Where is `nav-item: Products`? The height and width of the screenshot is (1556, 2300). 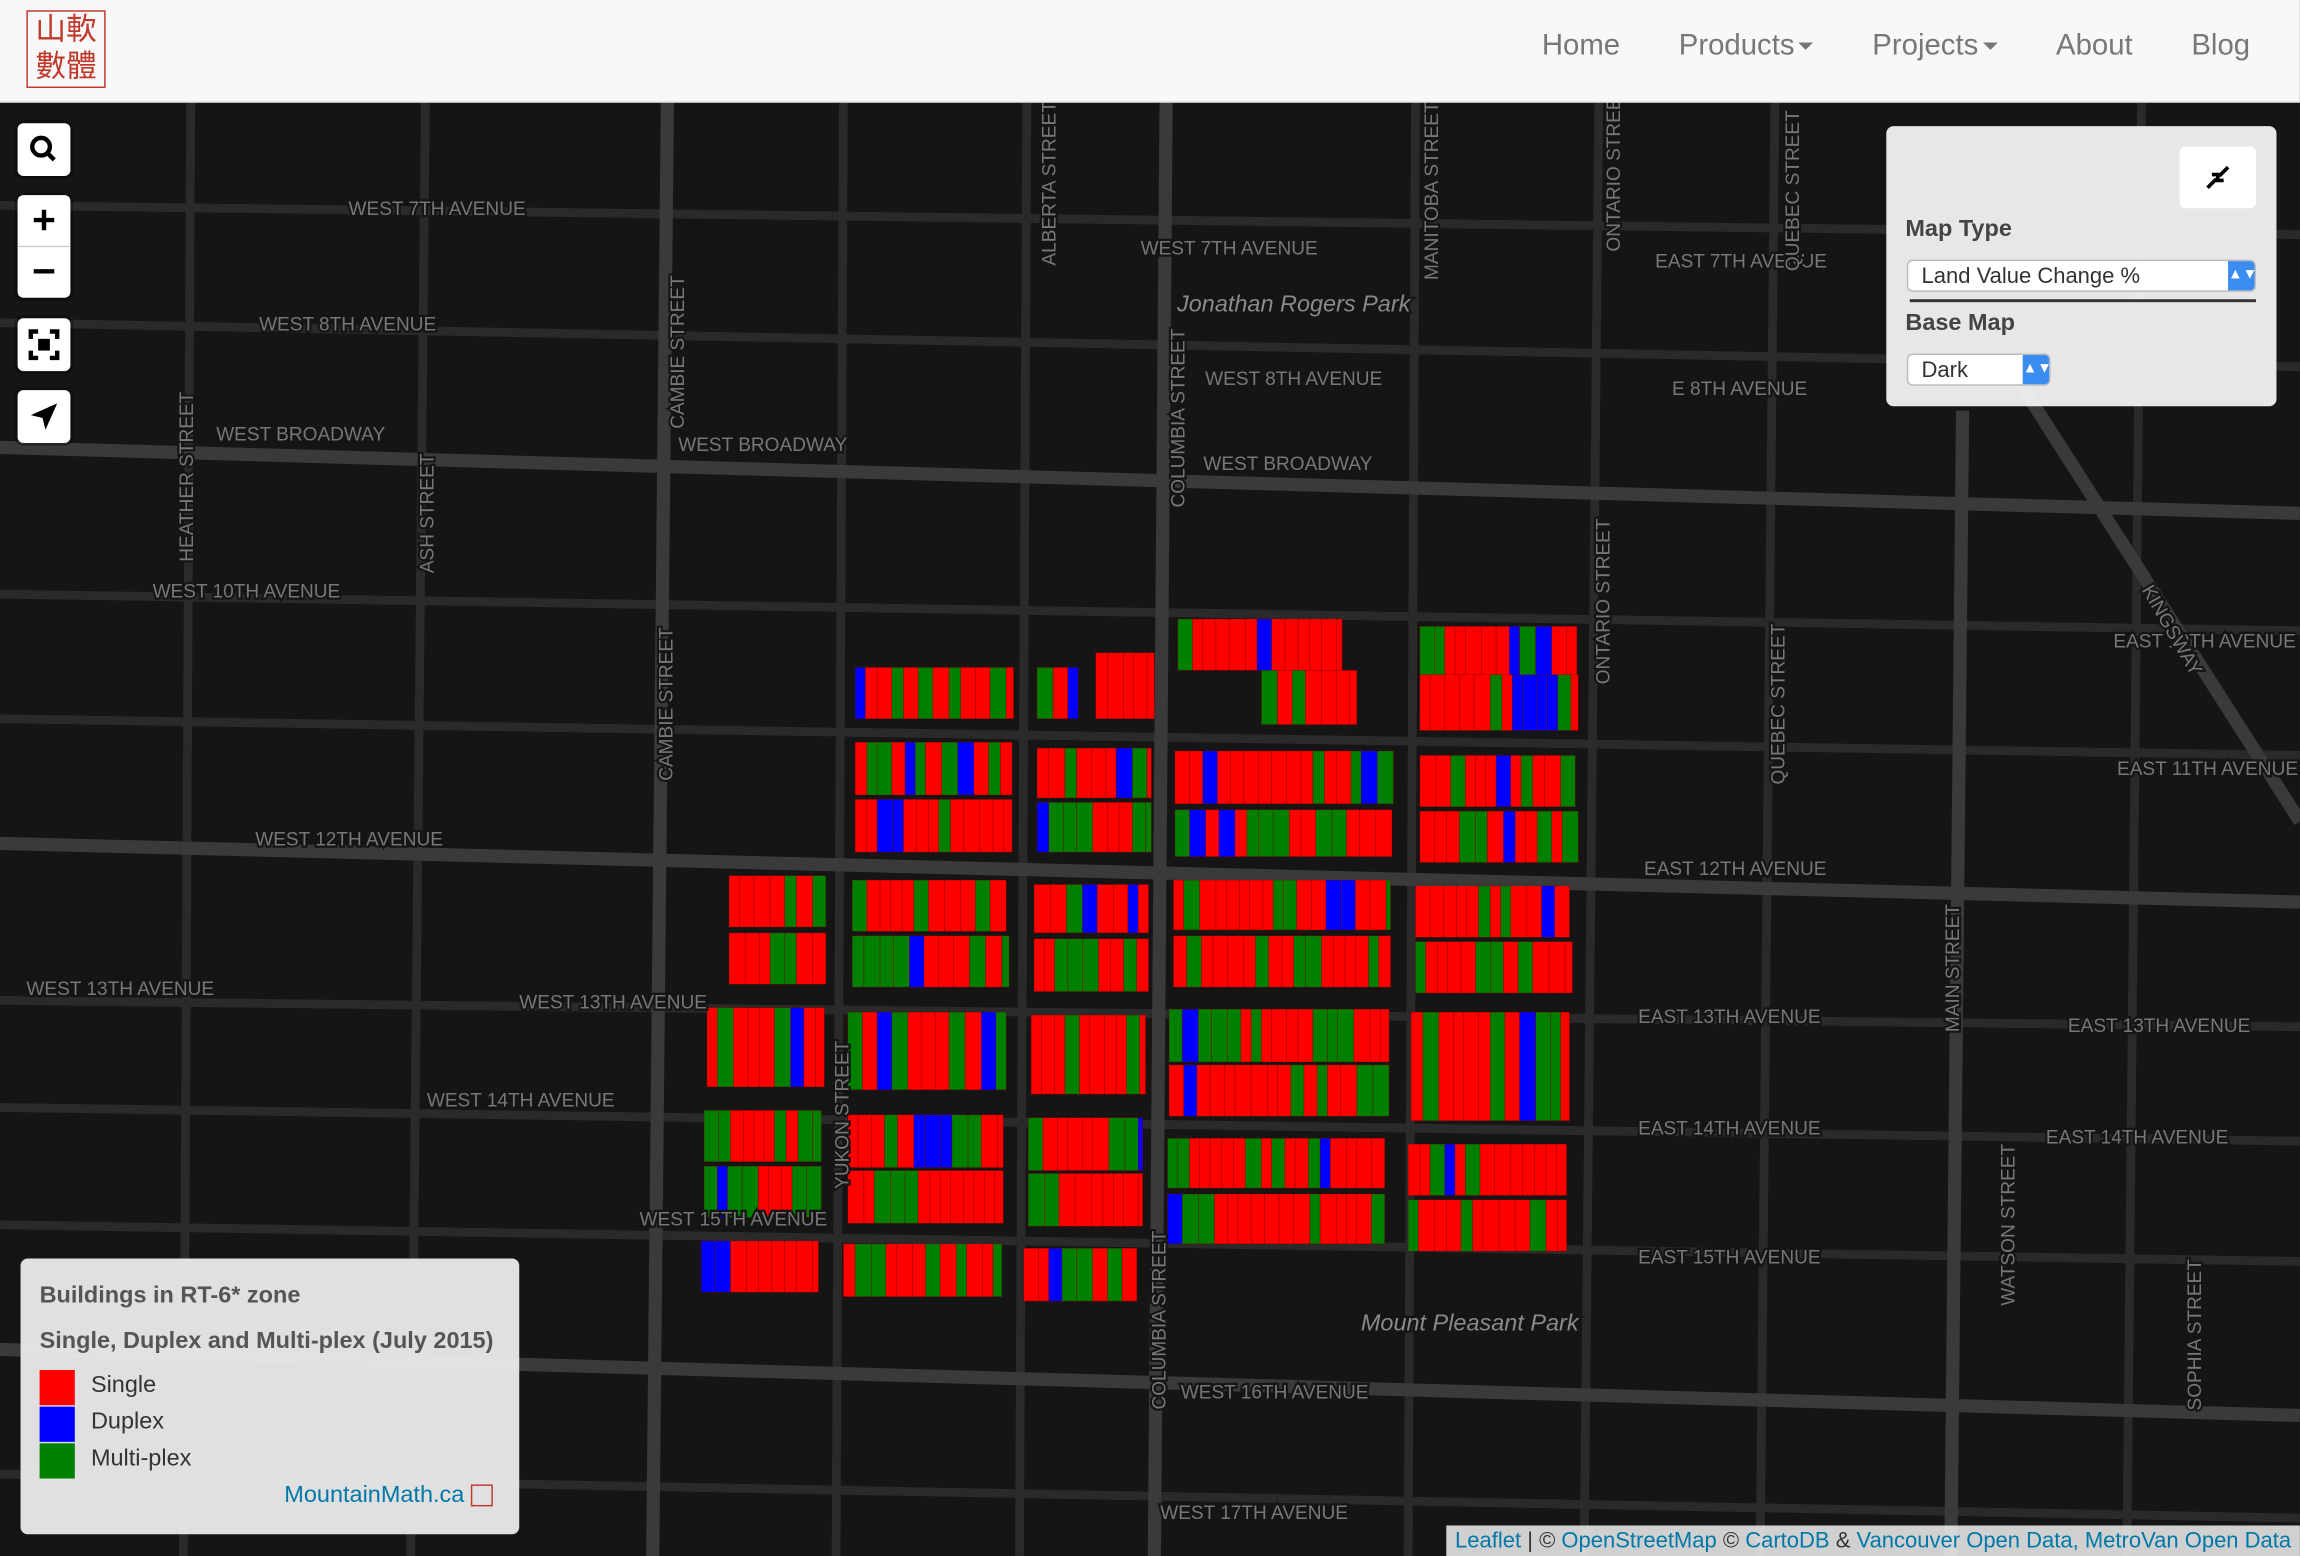
nav-item: Products is located at coordinates (1746, 46).